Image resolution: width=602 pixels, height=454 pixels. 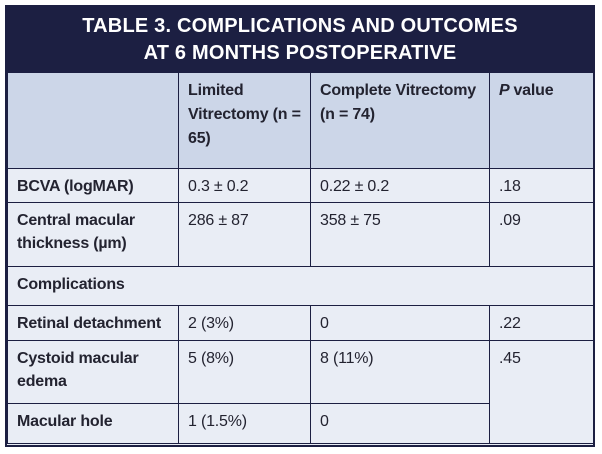 What do you see at coordinates (93, 372) in the screenshot?
I see `row-label-cystoid-macular-edema: Cystoid macular edema` at bounding box center [93, 372].